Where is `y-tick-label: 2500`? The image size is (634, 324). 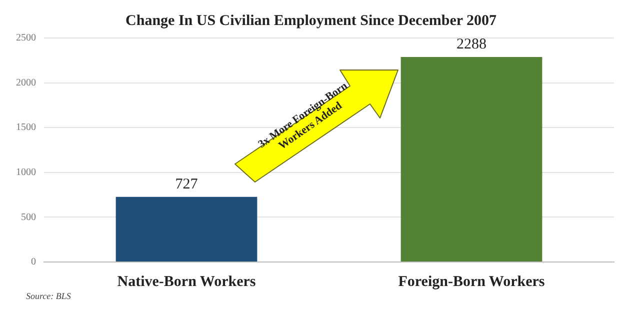
y-tick-label: 2500 is located at coordinates (26, 38).